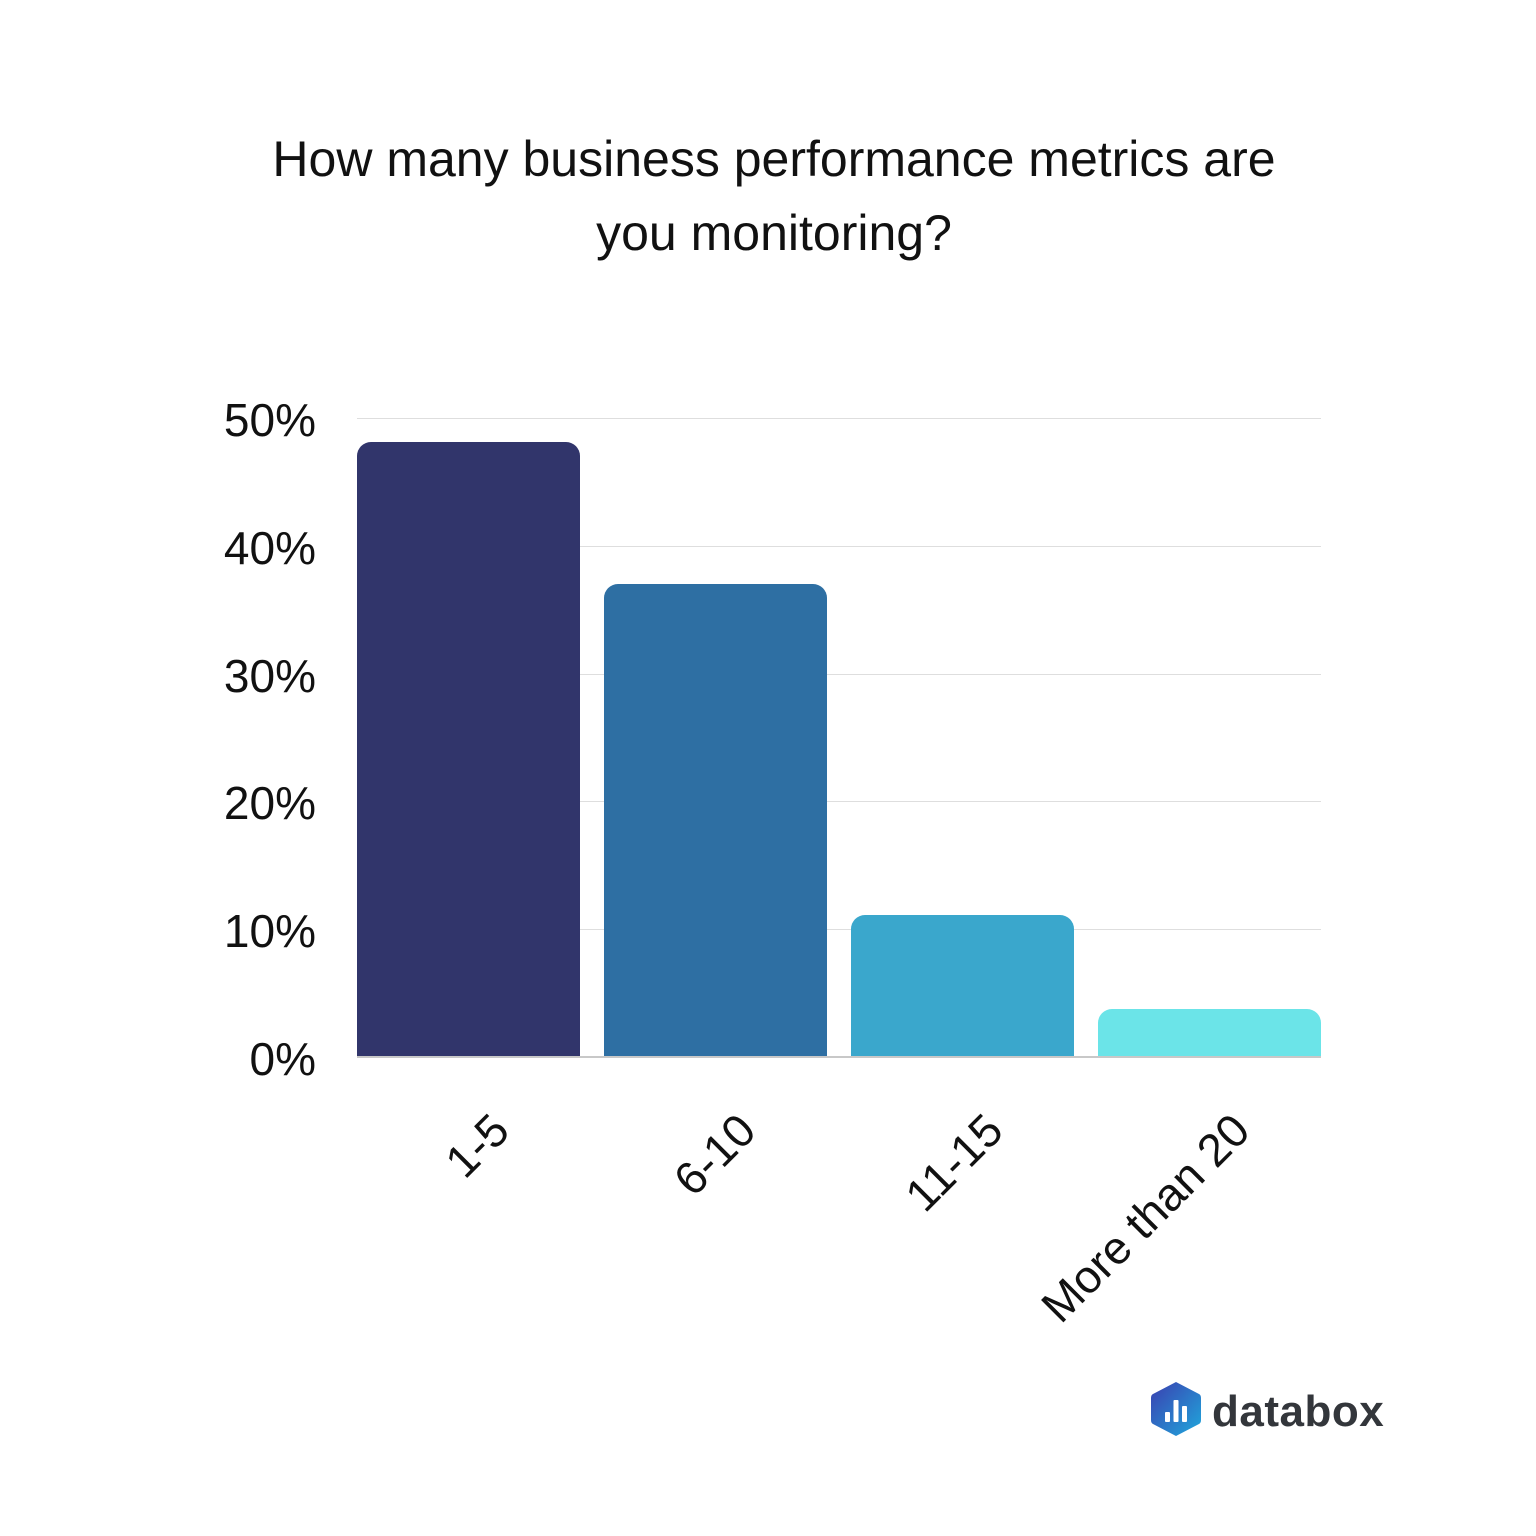 This screenshot has height=1536, width=1536. What do you see at coordinates (269, 803) in the screenshot?
I see `y-tick-20: 20%` at bounding box center [269, 803].